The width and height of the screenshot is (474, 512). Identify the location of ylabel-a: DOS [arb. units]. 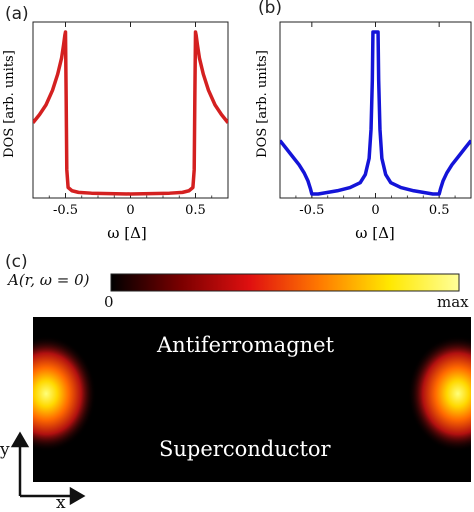
(9, 104).